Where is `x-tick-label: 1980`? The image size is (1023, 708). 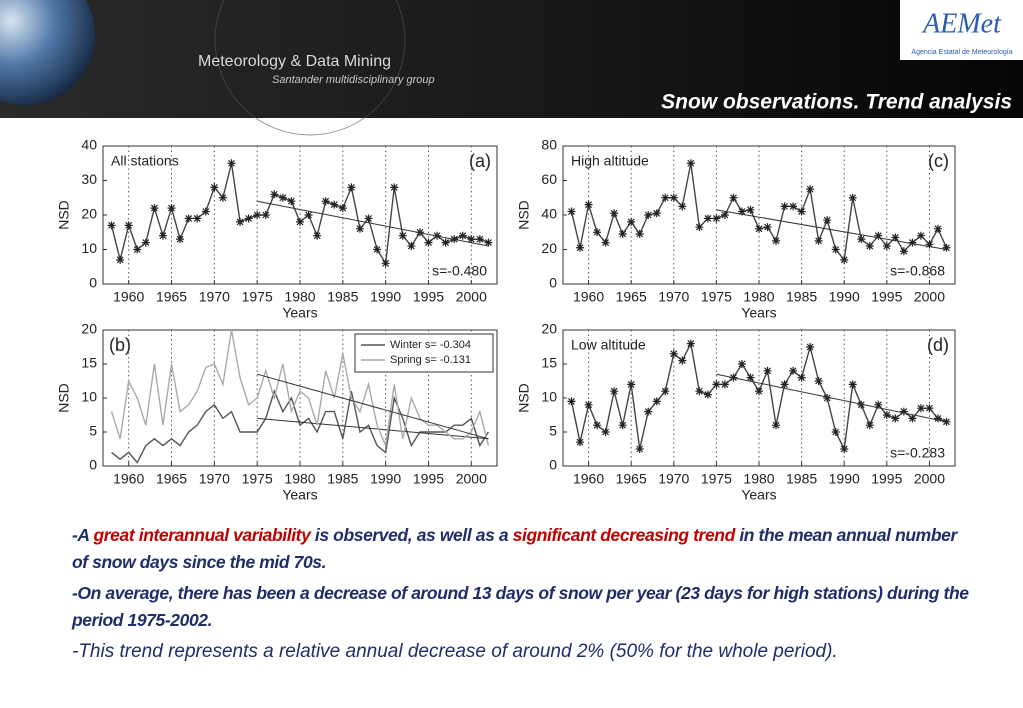 x-tick-label: 1980 is located at coordinates (299, 479).